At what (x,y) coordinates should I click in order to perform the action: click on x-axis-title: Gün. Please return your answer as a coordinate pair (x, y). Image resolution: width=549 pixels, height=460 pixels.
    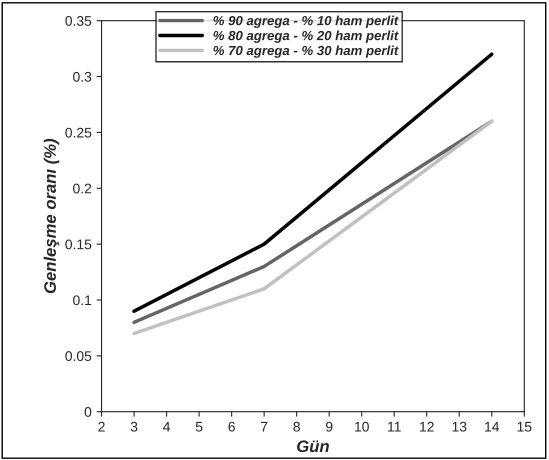
    Looking at the image, I should click on (313, 446).